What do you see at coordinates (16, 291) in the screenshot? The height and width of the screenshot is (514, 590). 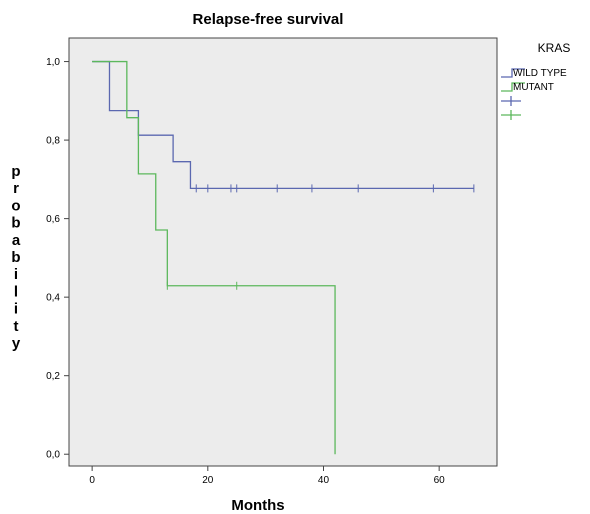 I see `y-axis-title-letter: l` at bounding box center [16, 291].